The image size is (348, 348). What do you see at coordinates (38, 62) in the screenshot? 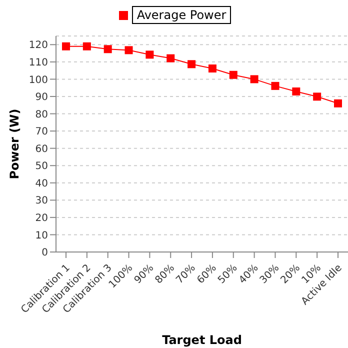
I see `y-tick-label: 110` at bounding box center [38, 62].